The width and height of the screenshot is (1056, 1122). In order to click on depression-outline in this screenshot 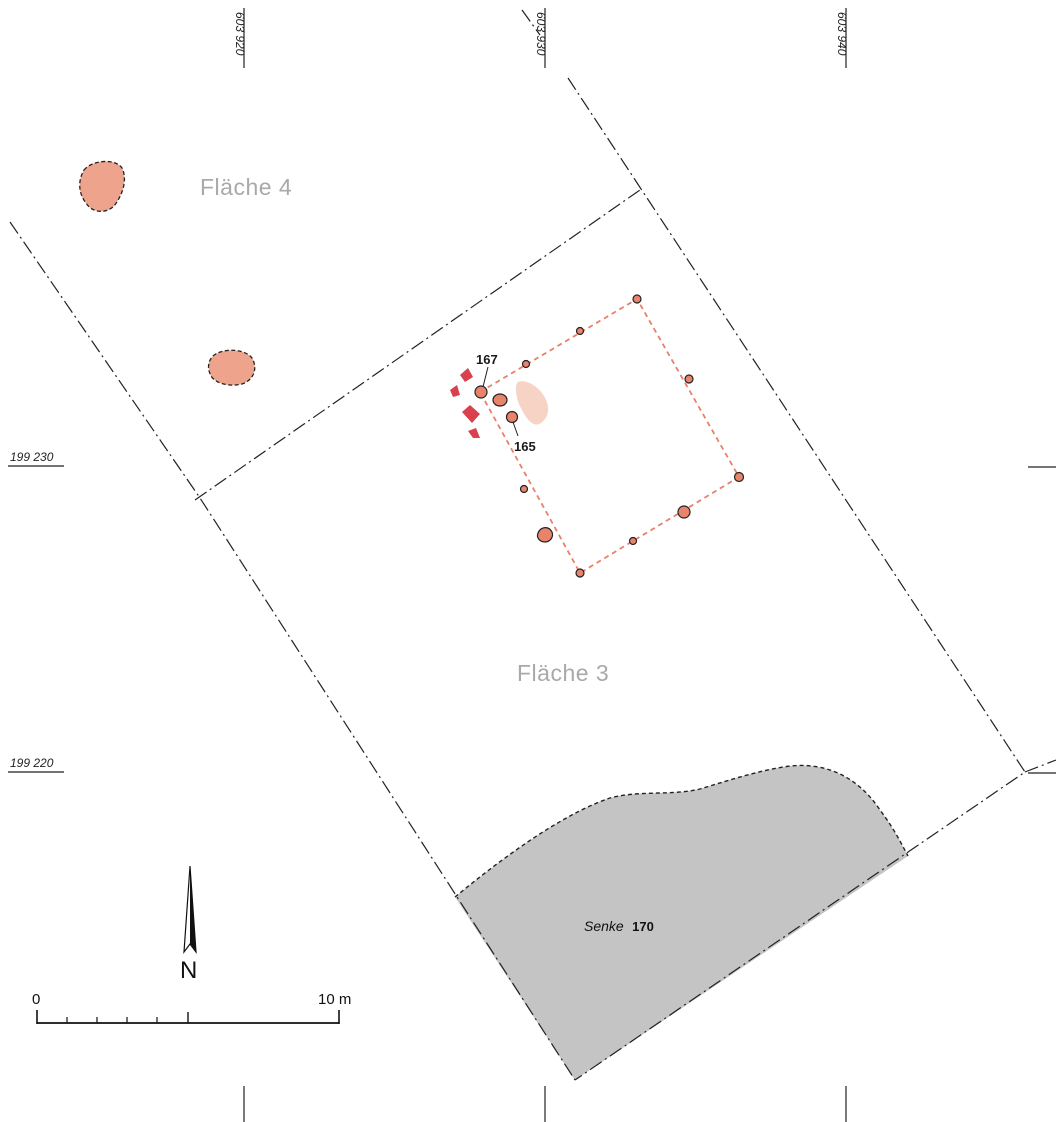, I will do `click(681, 831)`.